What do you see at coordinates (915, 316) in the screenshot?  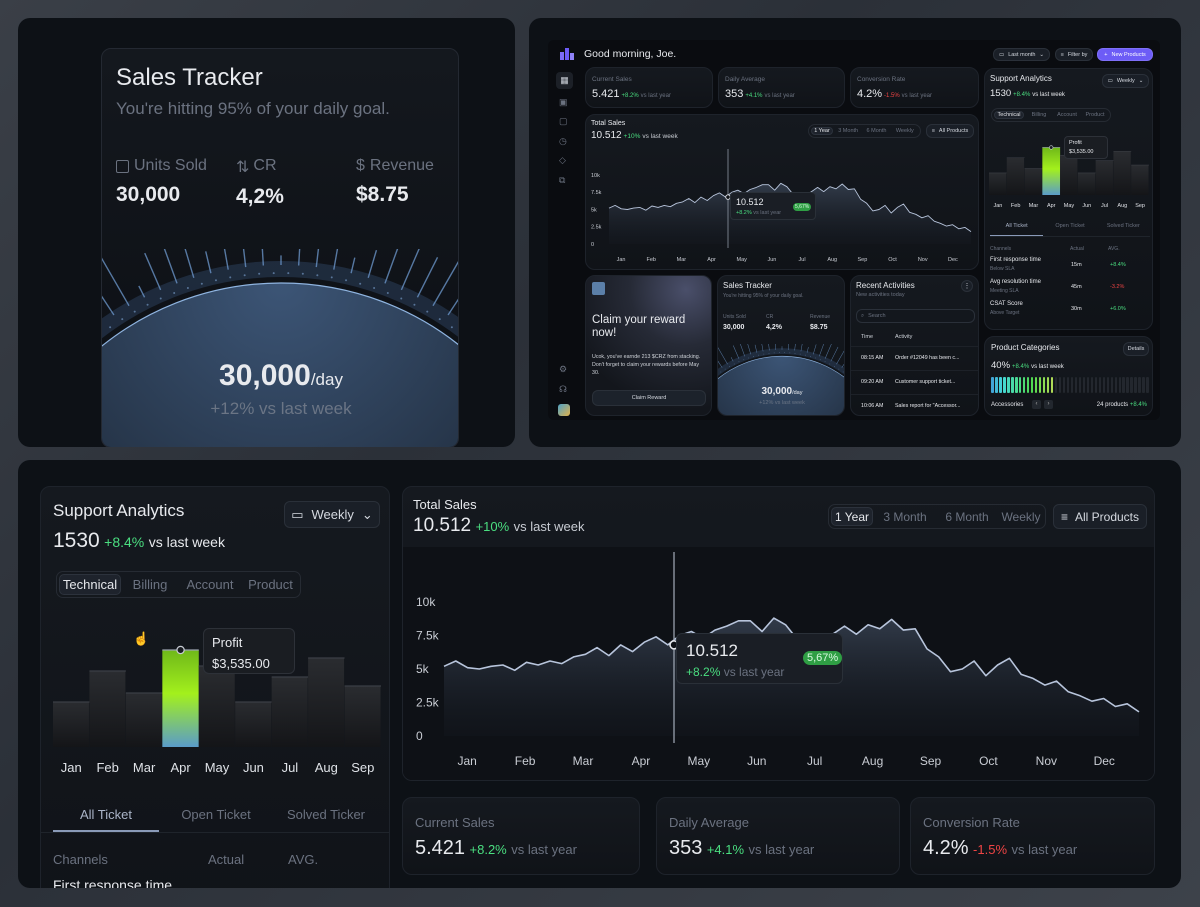 I see `activity-search-input: ⌕ Search` at bounding box center [915, 316].